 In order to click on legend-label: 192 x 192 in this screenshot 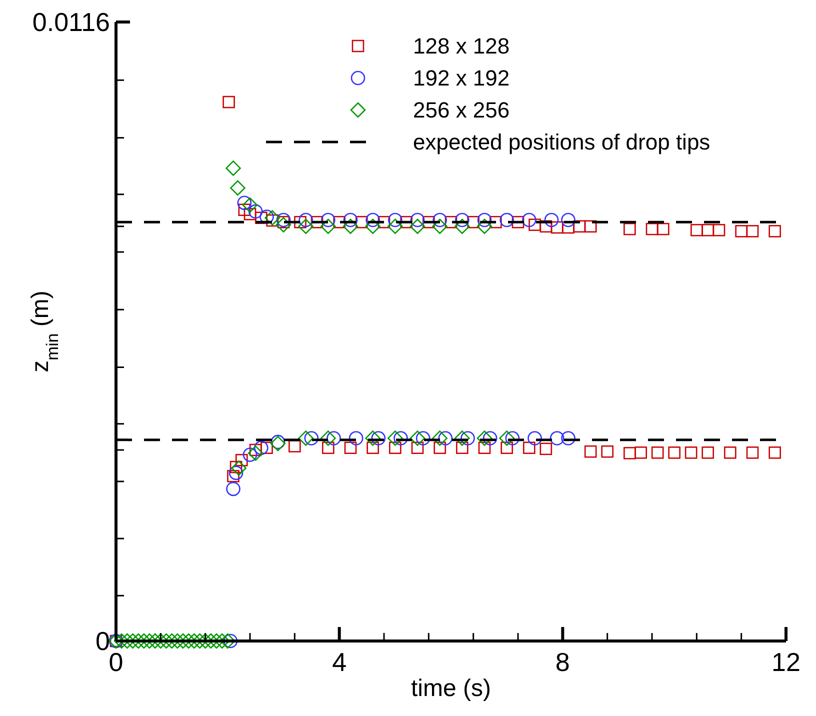, I will do `click(461, 78)`.